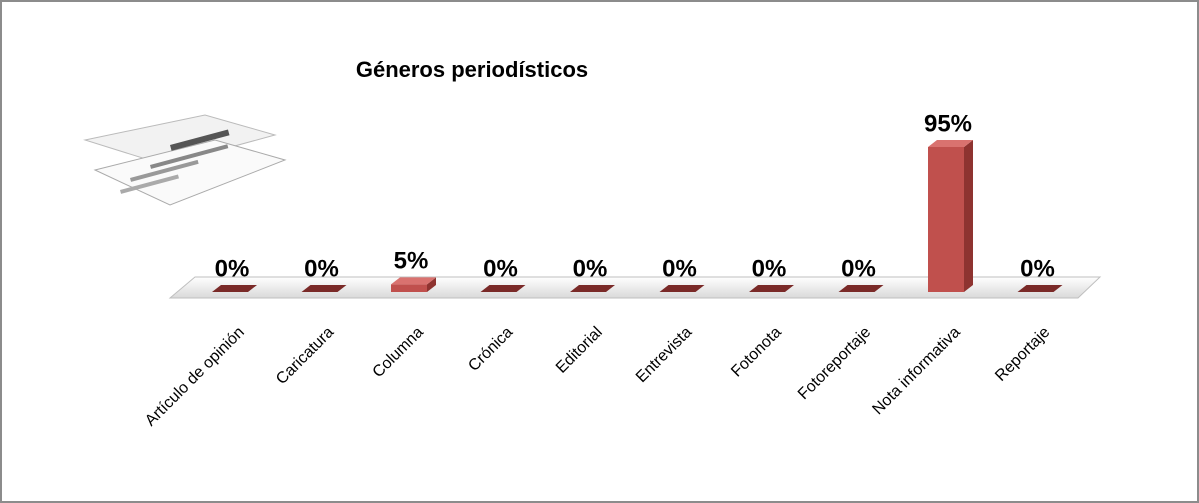 Image resolution: width=1199 pixels, height=503 pixels. I want to click on value-label: 95%, so click(948, 123).